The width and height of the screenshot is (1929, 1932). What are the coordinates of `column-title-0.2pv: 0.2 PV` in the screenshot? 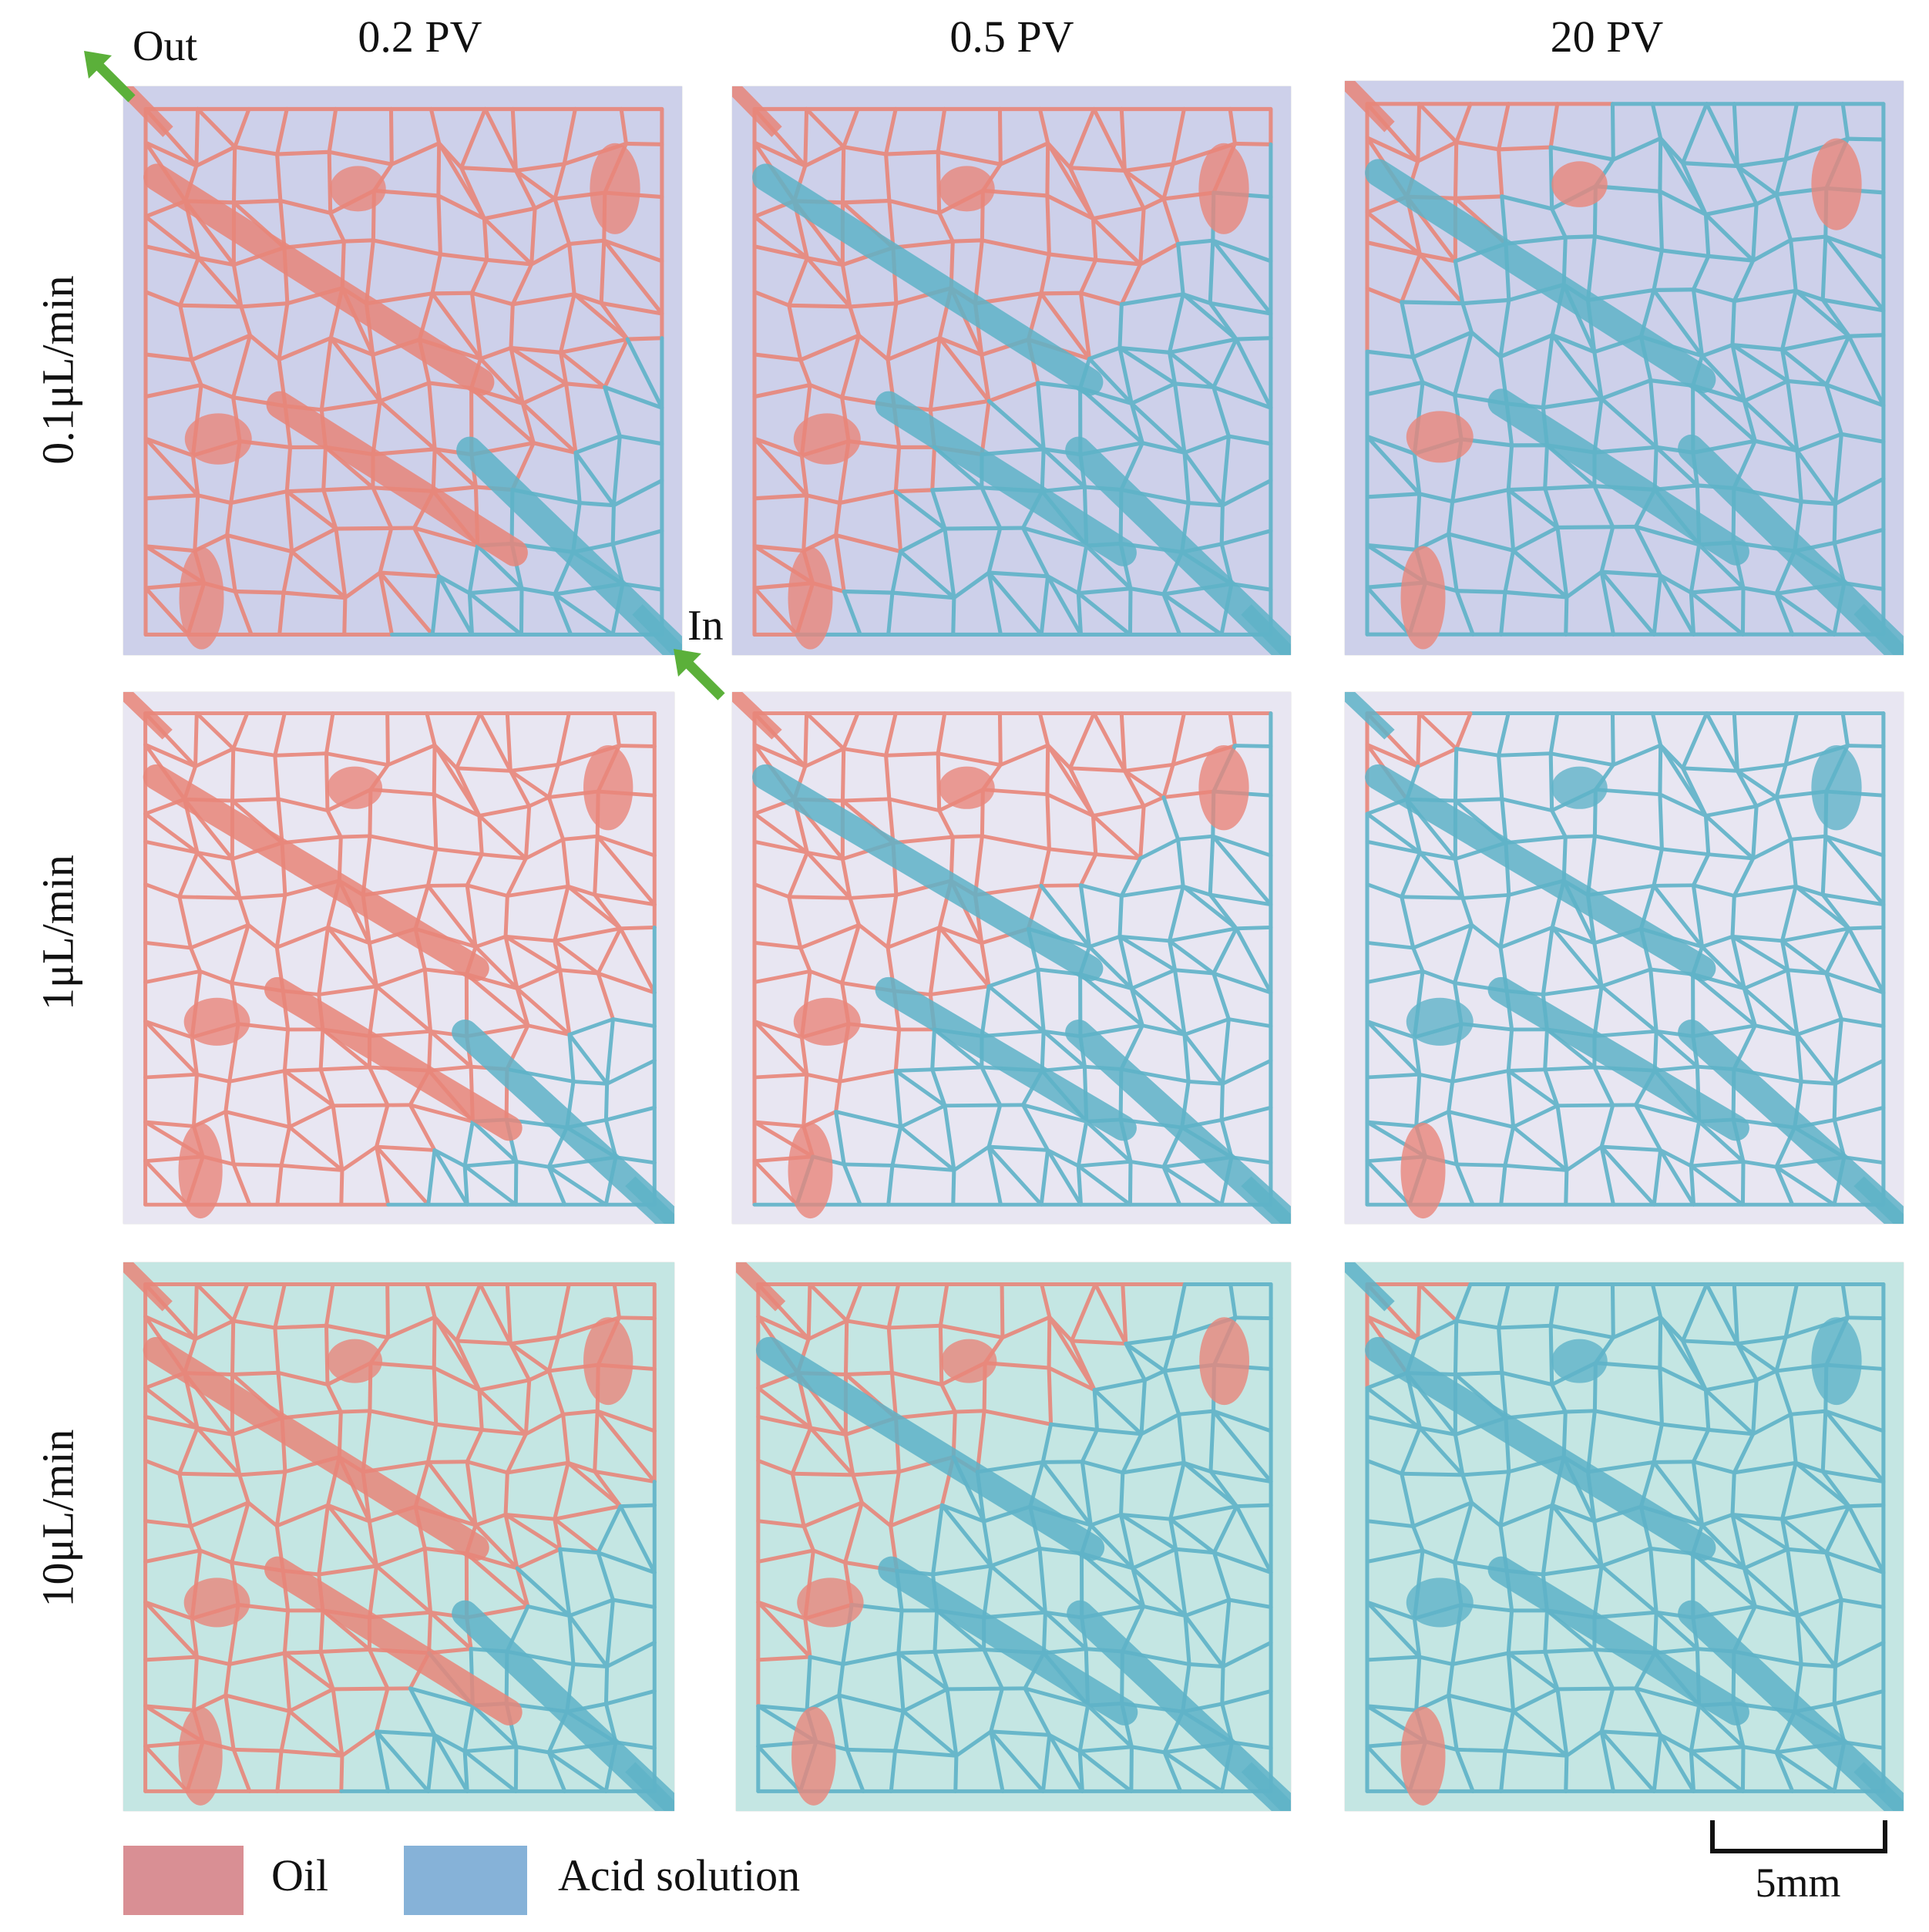 It's located at (420, 37).